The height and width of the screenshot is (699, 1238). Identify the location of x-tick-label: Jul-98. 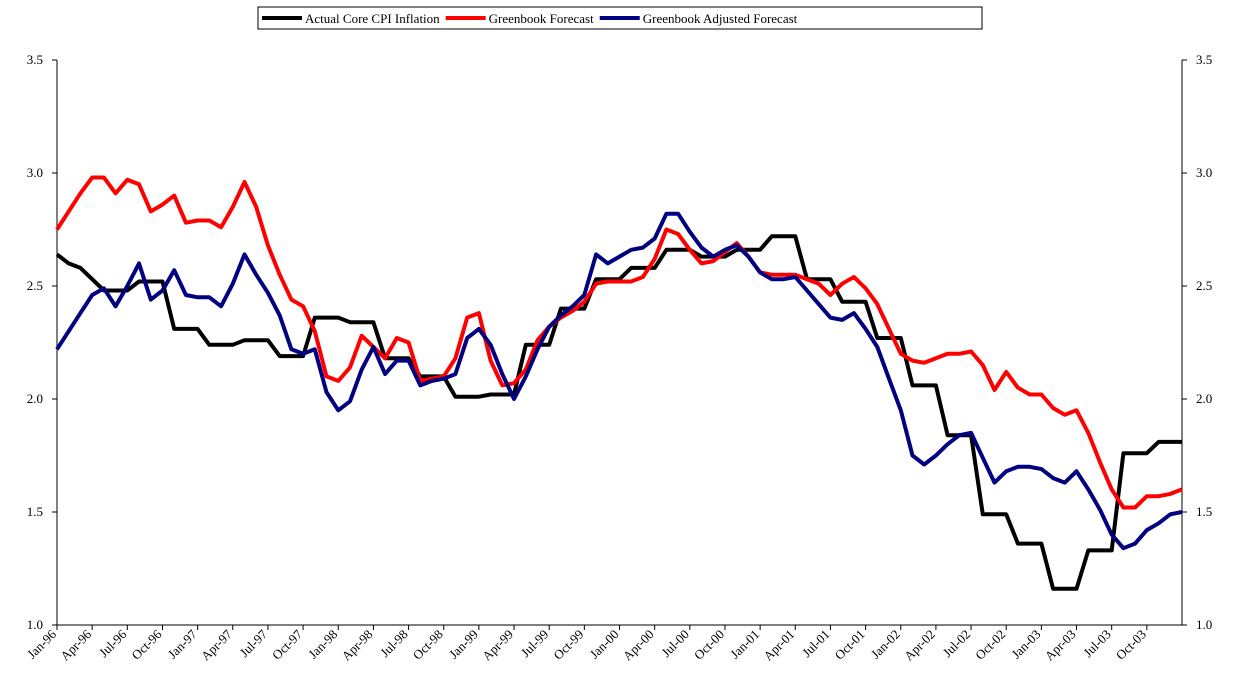
(394, 644).